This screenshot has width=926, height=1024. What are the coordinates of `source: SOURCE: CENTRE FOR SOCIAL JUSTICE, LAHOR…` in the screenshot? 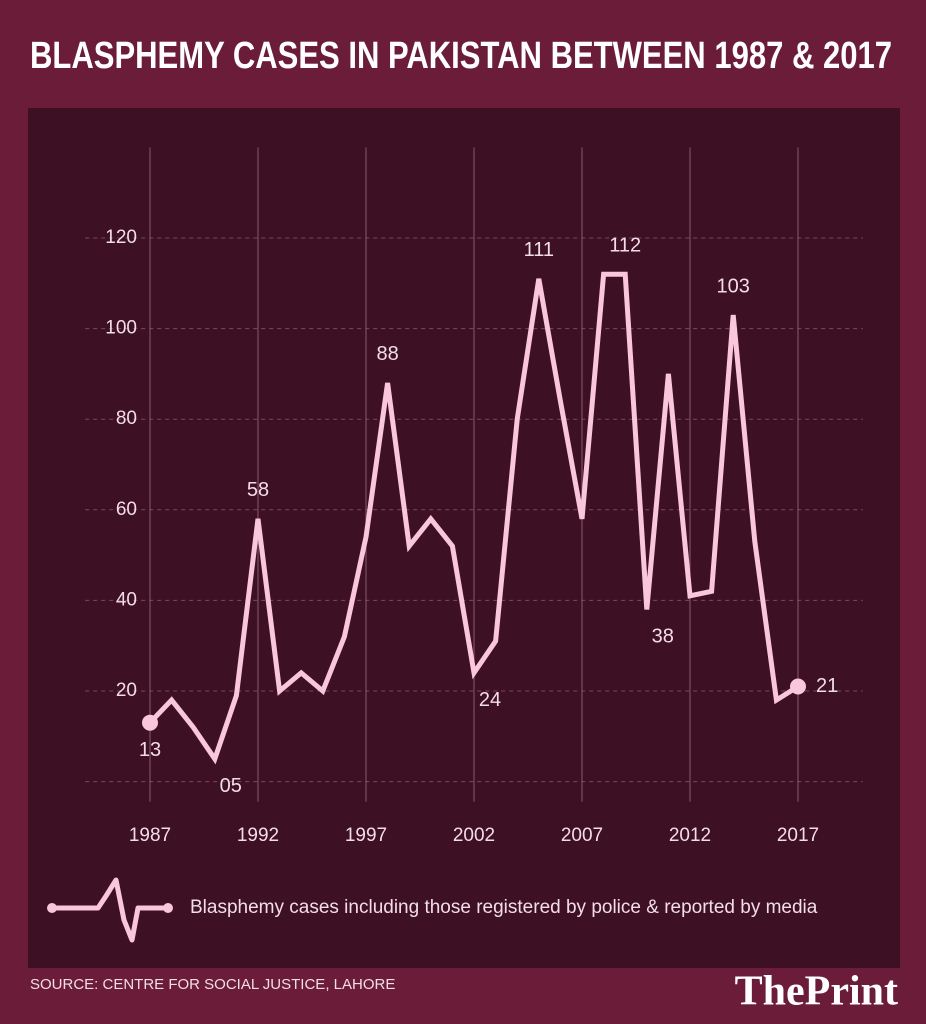 It's located at (212, 984).